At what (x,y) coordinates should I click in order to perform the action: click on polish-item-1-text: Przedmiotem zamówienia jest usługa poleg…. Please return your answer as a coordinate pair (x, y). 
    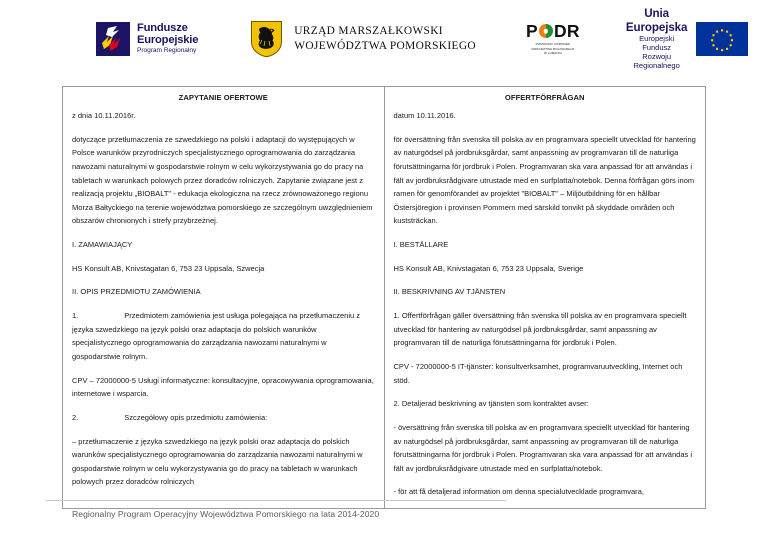
    Looking at the image, I should click on (216, 336).